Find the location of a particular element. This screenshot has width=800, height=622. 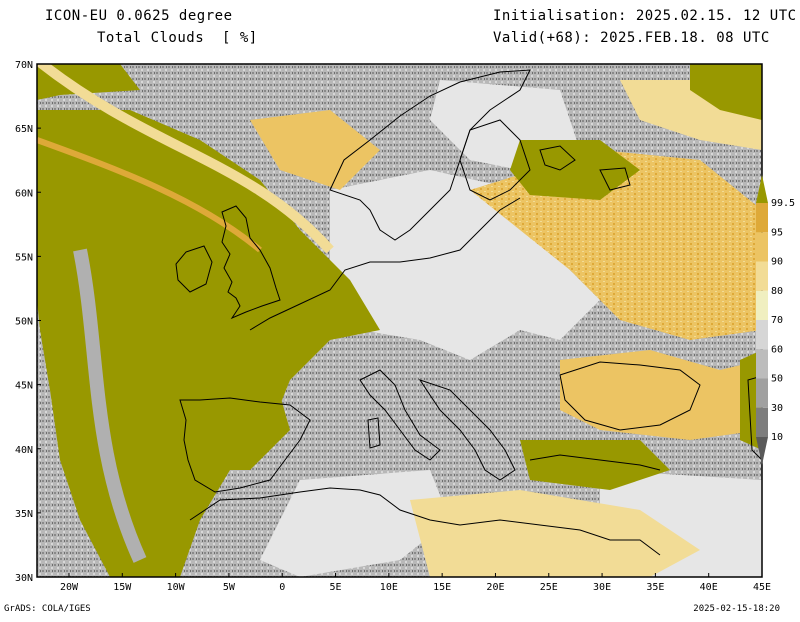

colorbar-label: 60 is located at coordinates (777, 349).